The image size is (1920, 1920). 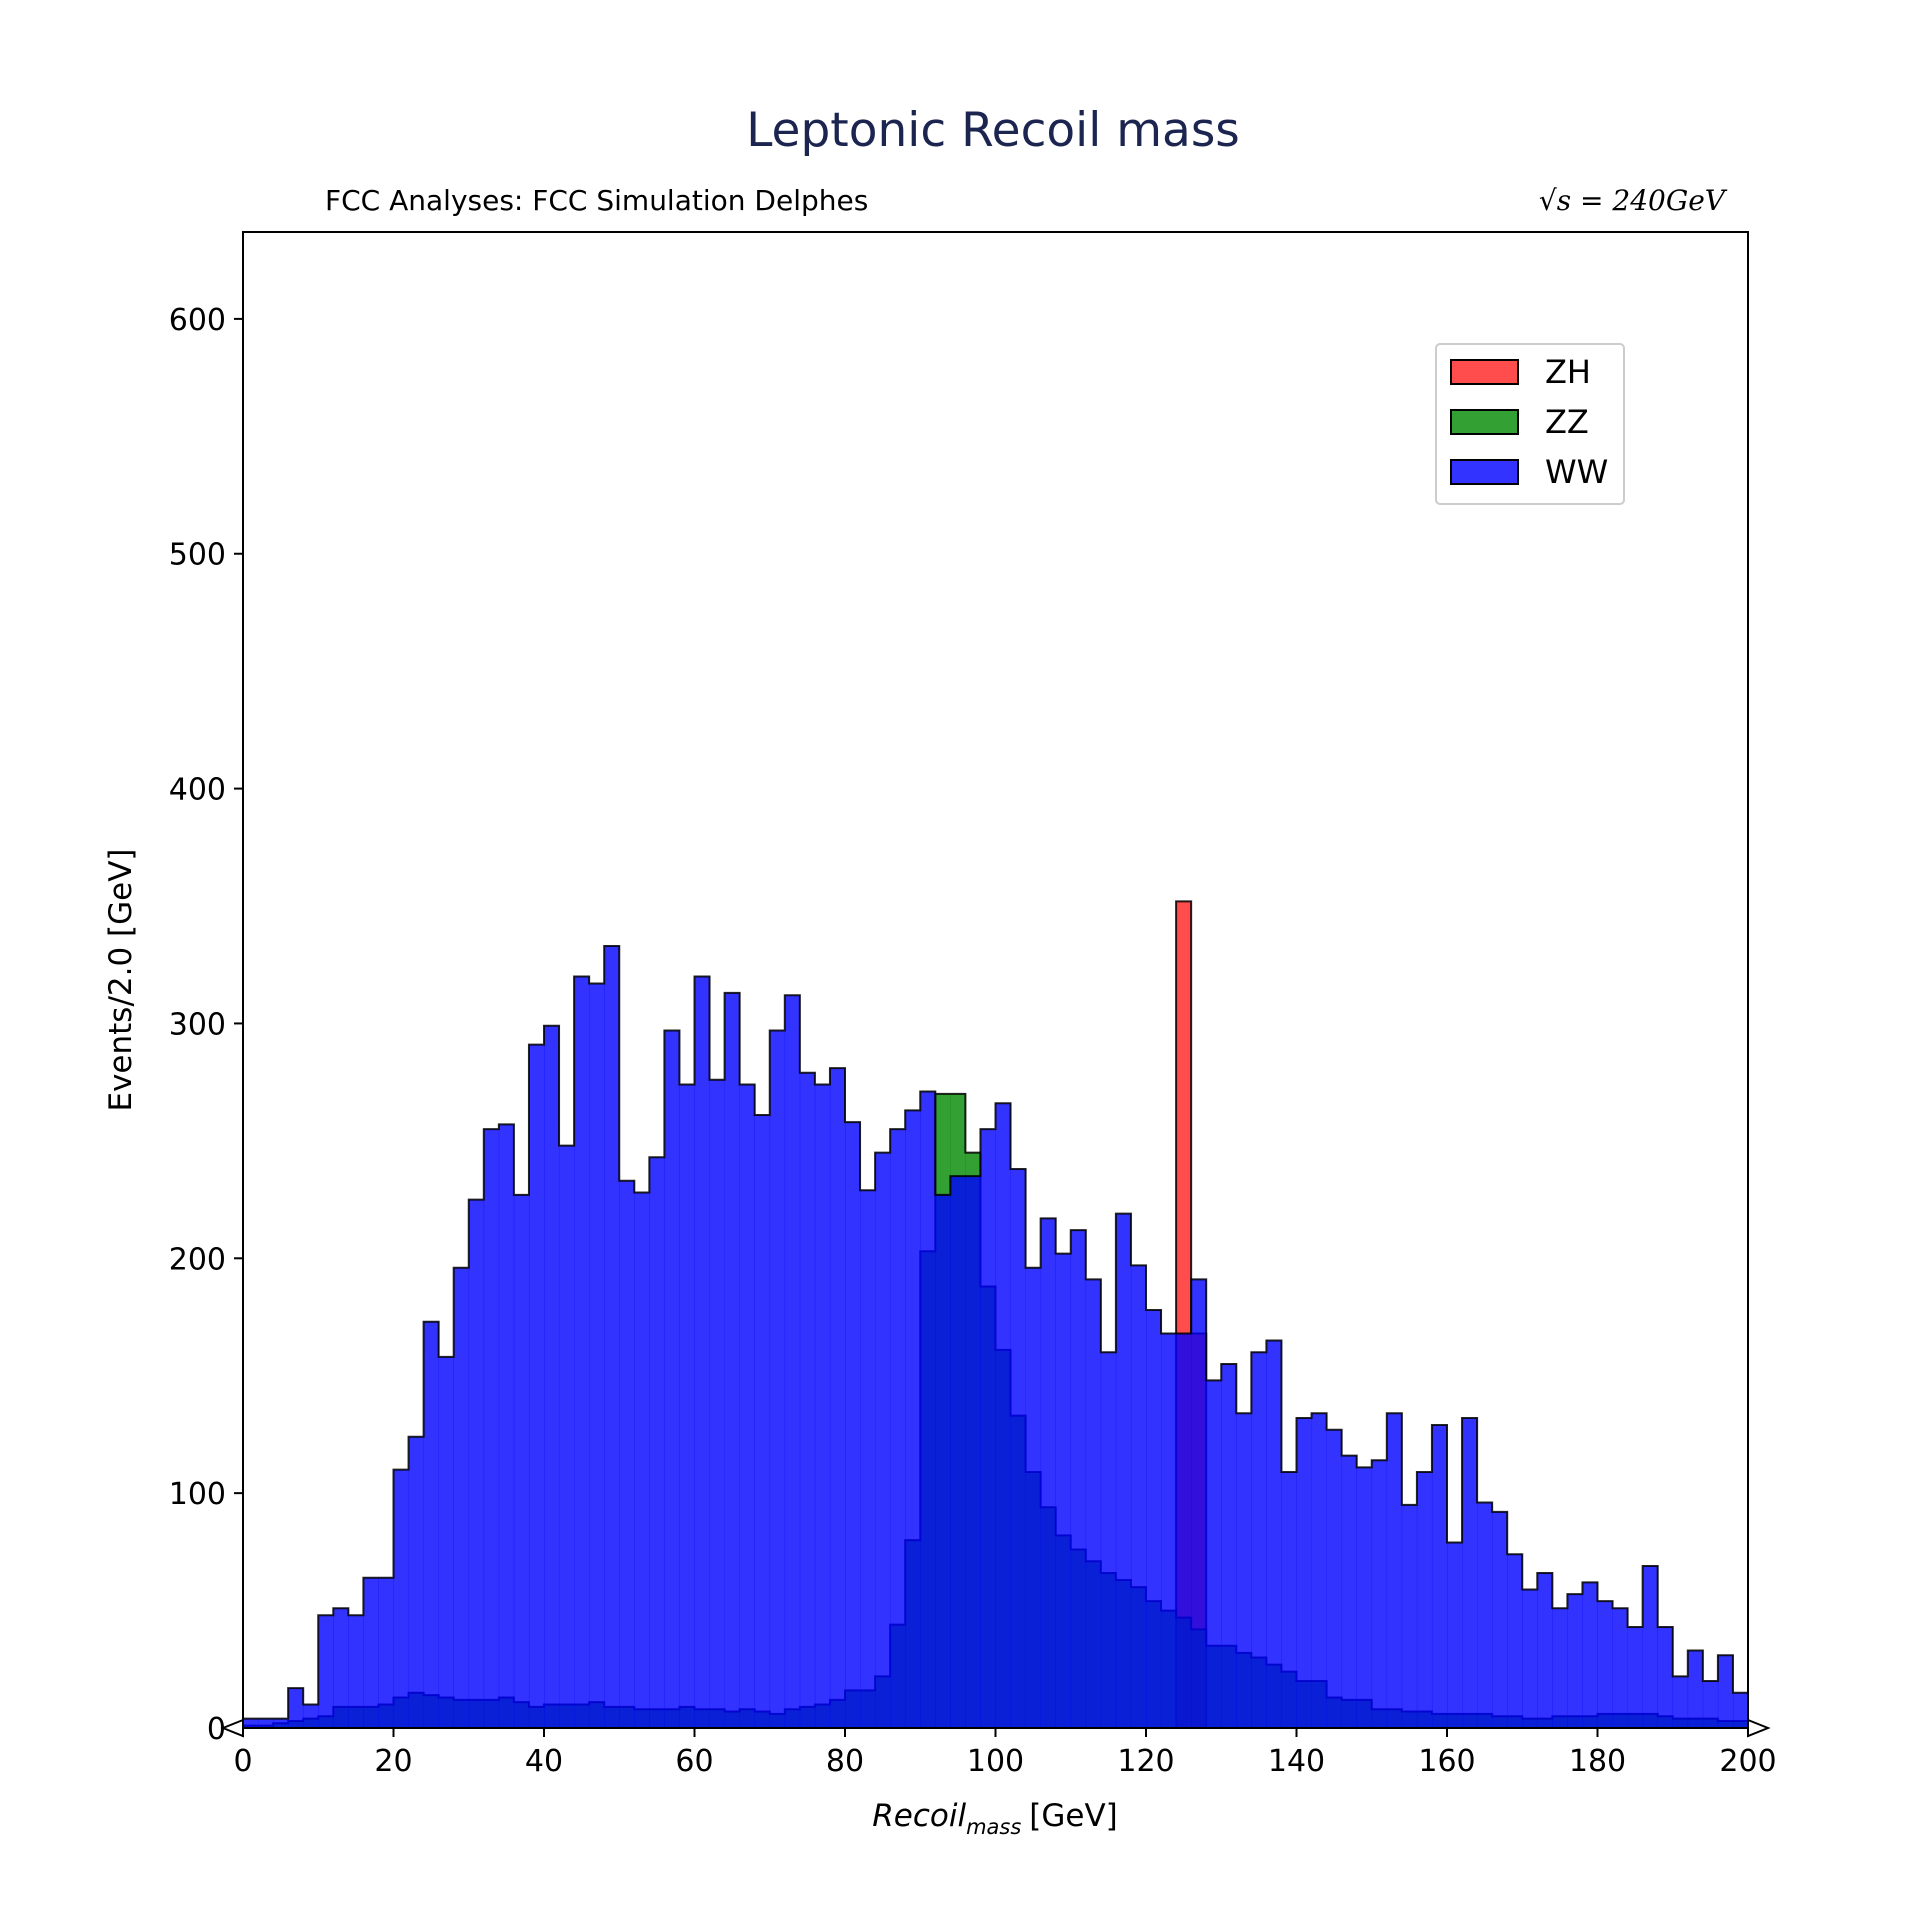 What do you see at coordinates (993, 1827) in the screenshot?
I see `x-axis-label-sub: mass` at bounding box center [993, 1827].